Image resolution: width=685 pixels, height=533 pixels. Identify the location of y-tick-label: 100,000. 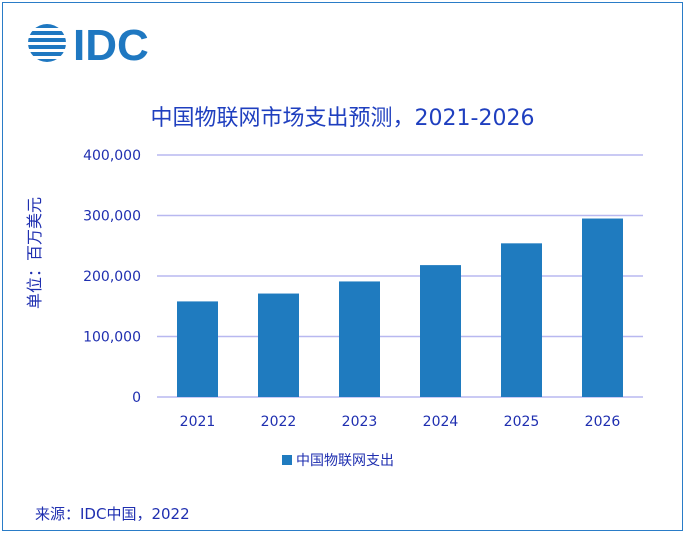
(112, 338).